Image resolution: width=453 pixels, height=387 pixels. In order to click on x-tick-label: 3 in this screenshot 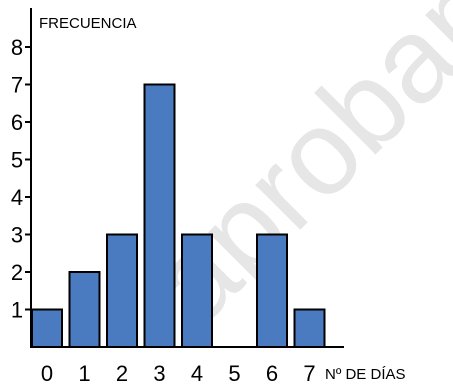, I will do `click(159, 373)`.